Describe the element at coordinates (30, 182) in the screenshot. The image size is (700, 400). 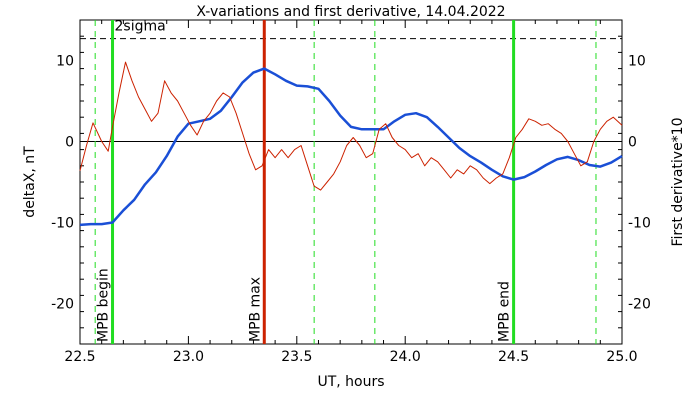
I see `y-axis-label-left: deltaX, nT` at that location.